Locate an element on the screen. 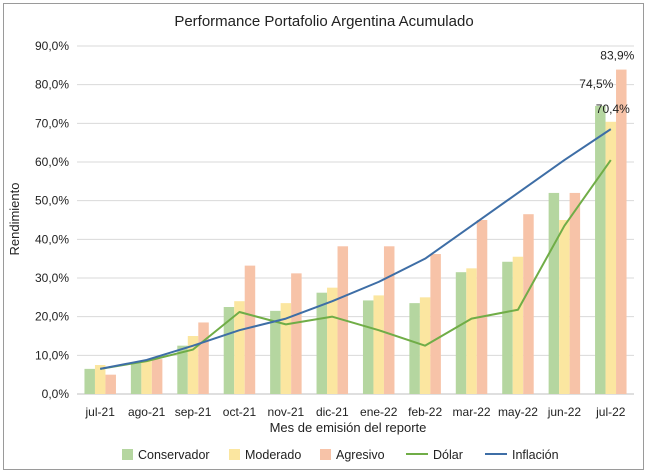 Image resolution: width=649 pixels, height=475 pixels. x-tick-label: ene-22 is located at coordinates (379, 412).